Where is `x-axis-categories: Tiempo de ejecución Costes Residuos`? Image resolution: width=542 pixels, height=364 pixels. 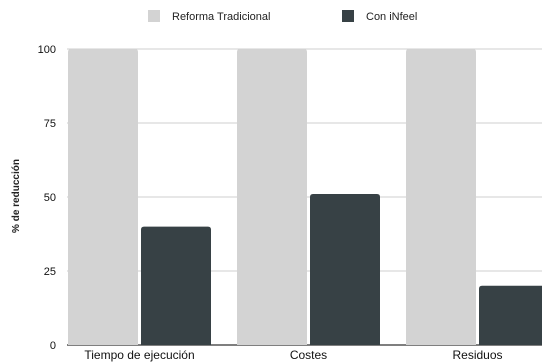
x-axis-categories: Tiempo de ejecución Costes Residuos is located at coordinates (293, 355).